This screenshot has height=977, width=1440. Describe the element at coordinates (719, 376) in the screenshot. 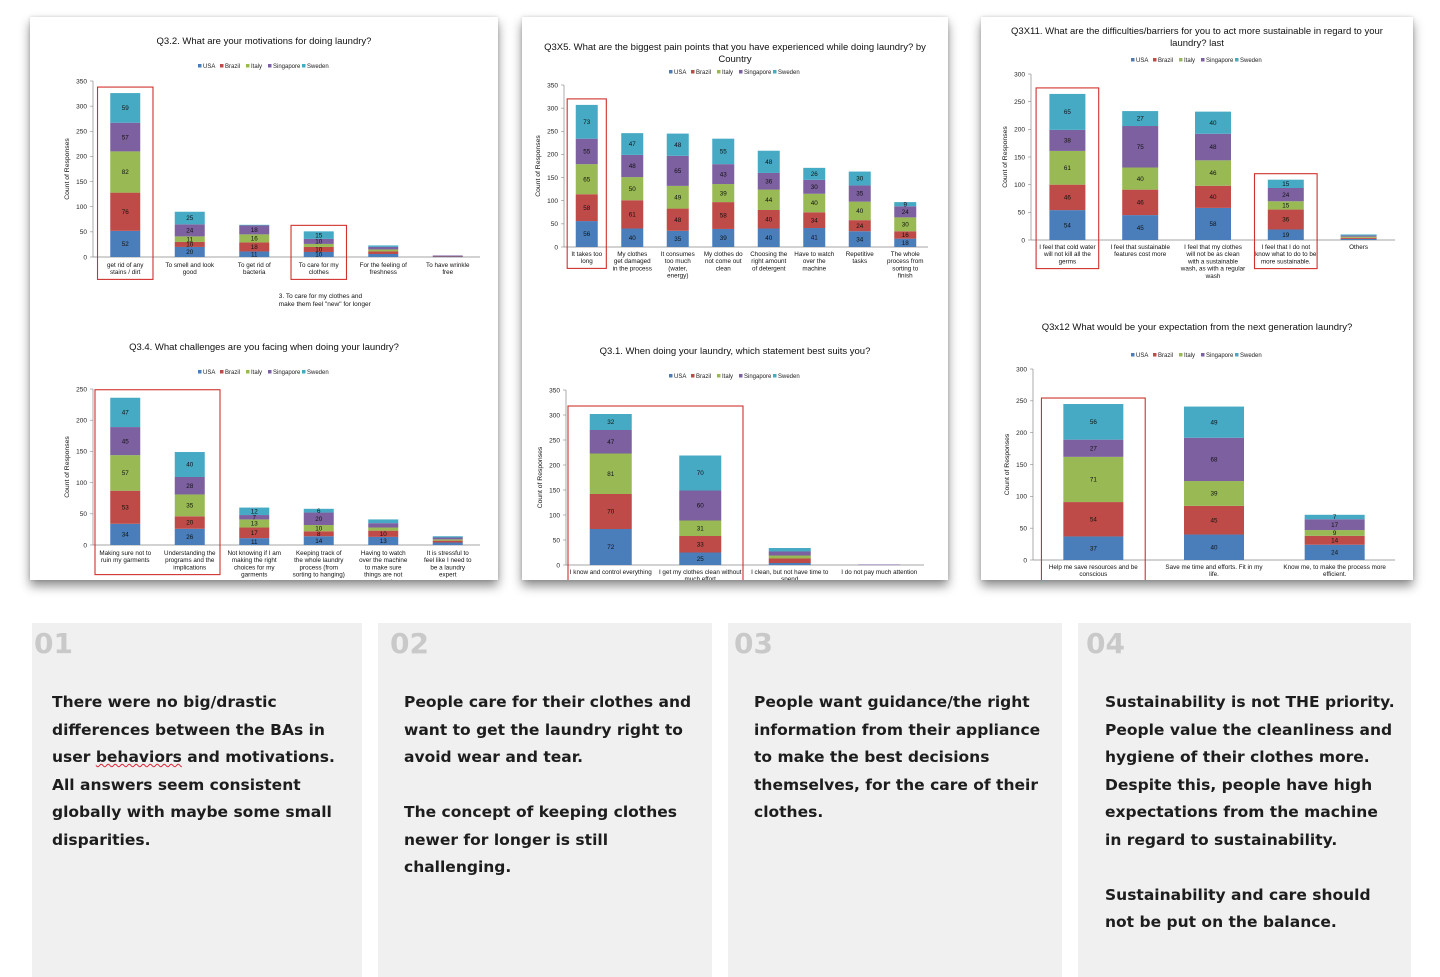

I see `legend-swatch-italy` at that location.